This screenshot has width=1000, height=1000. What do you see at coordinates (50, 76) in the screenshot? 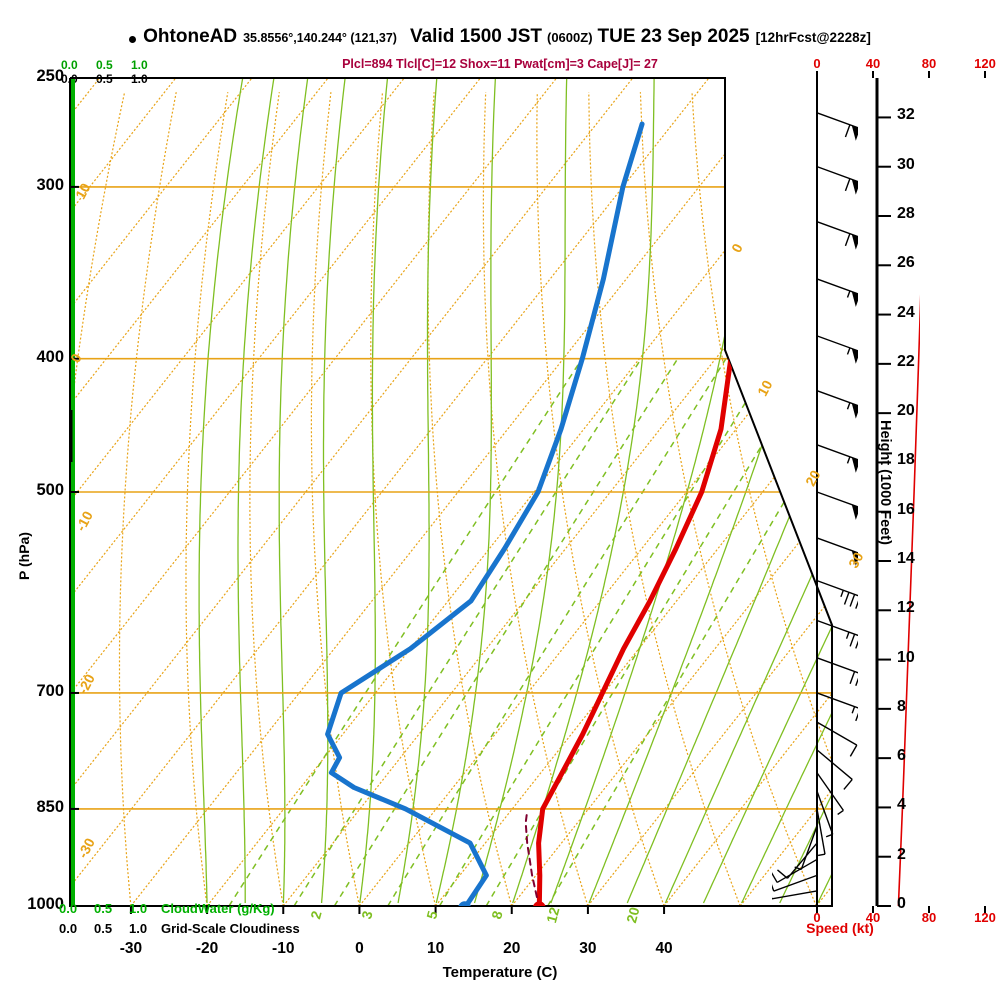
I see `pressure-tick-250: 250` at bounding box center [50, 76].